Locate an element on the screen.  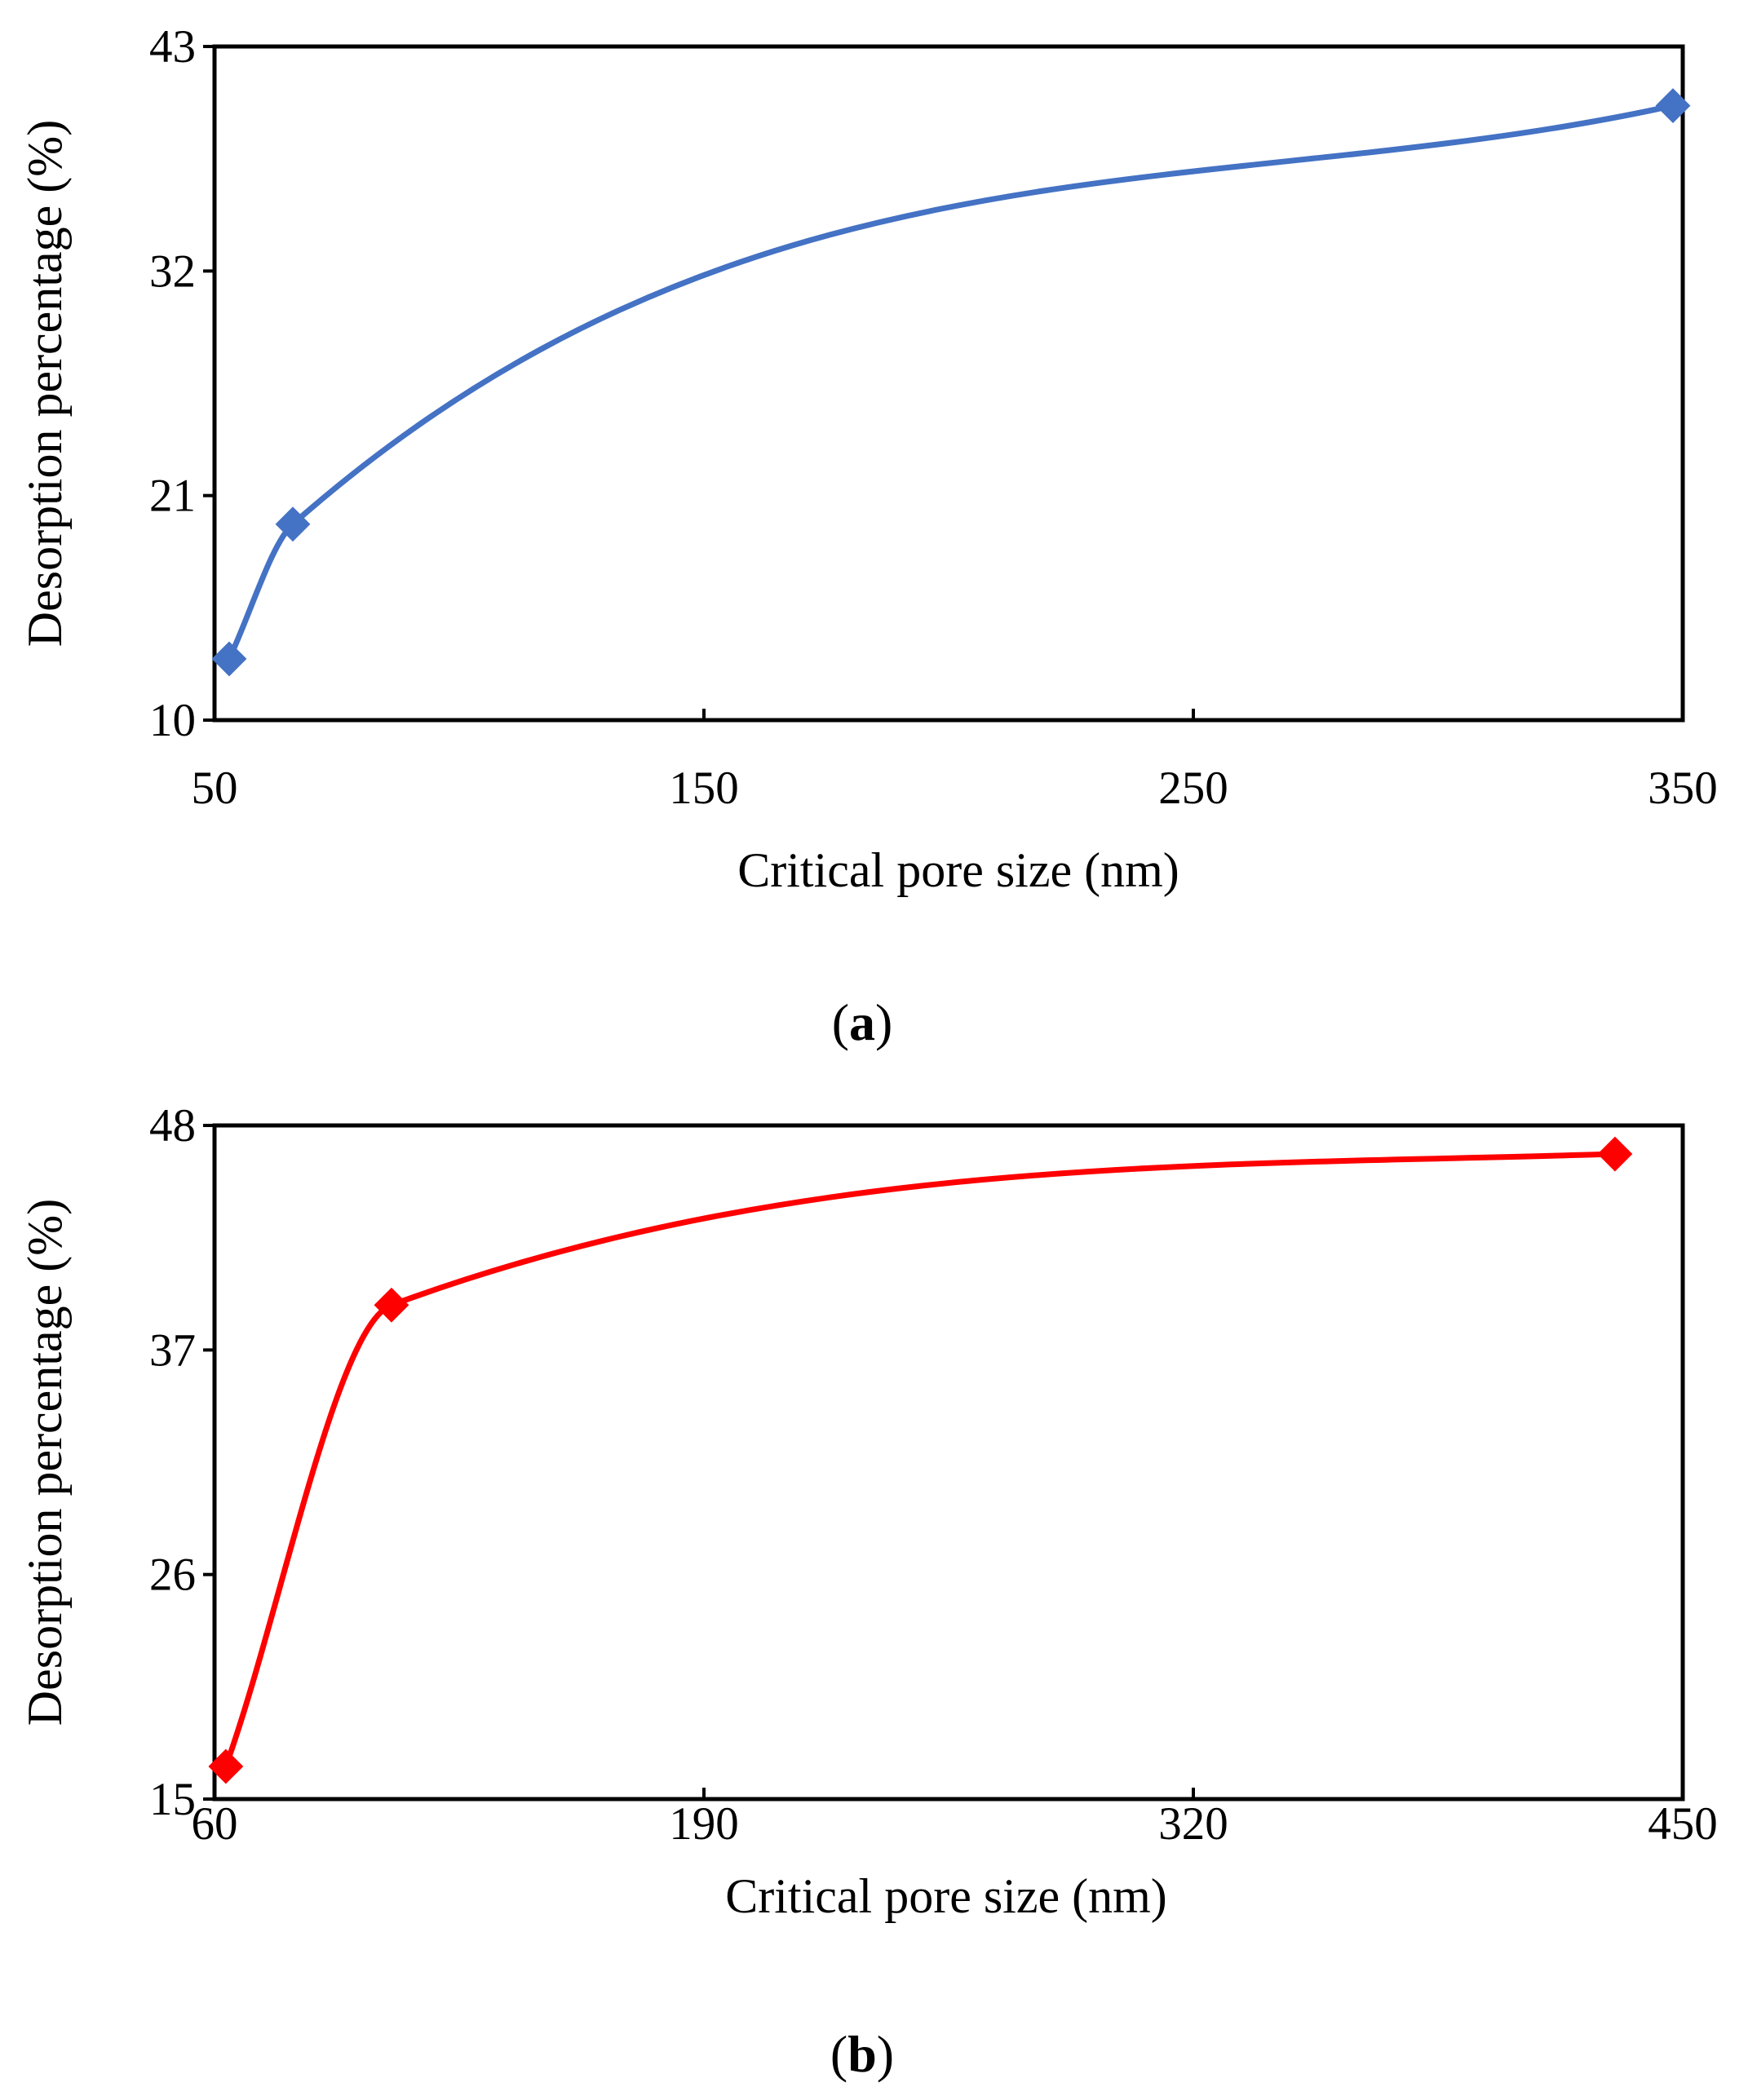
x-tick-label-a: 250 is located at coordinates (1193, 789).